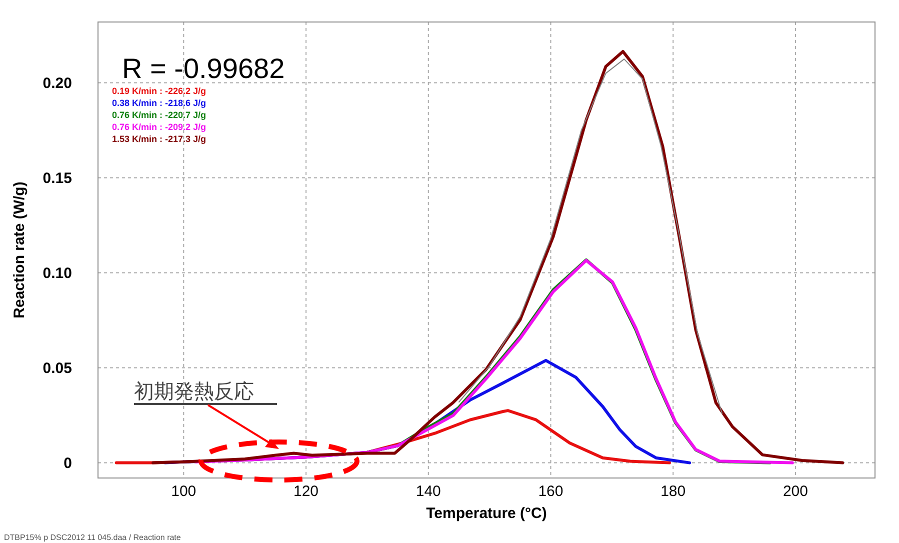 This screenshot has width=899, height=543. Describe the element at coordinates (486, 513) in the screenshot. I see `x-axis-title: Temperature (°C)` at that location.